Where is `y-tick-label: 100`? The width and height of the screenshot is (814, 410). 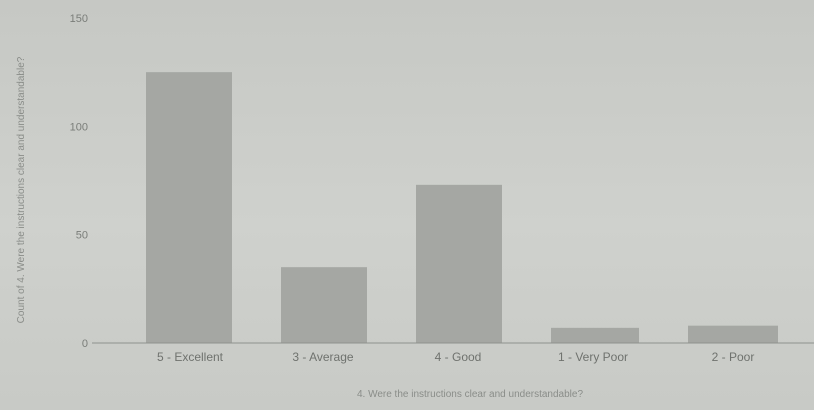
y-tick-label: 100 is located at coordinates (79, 127).